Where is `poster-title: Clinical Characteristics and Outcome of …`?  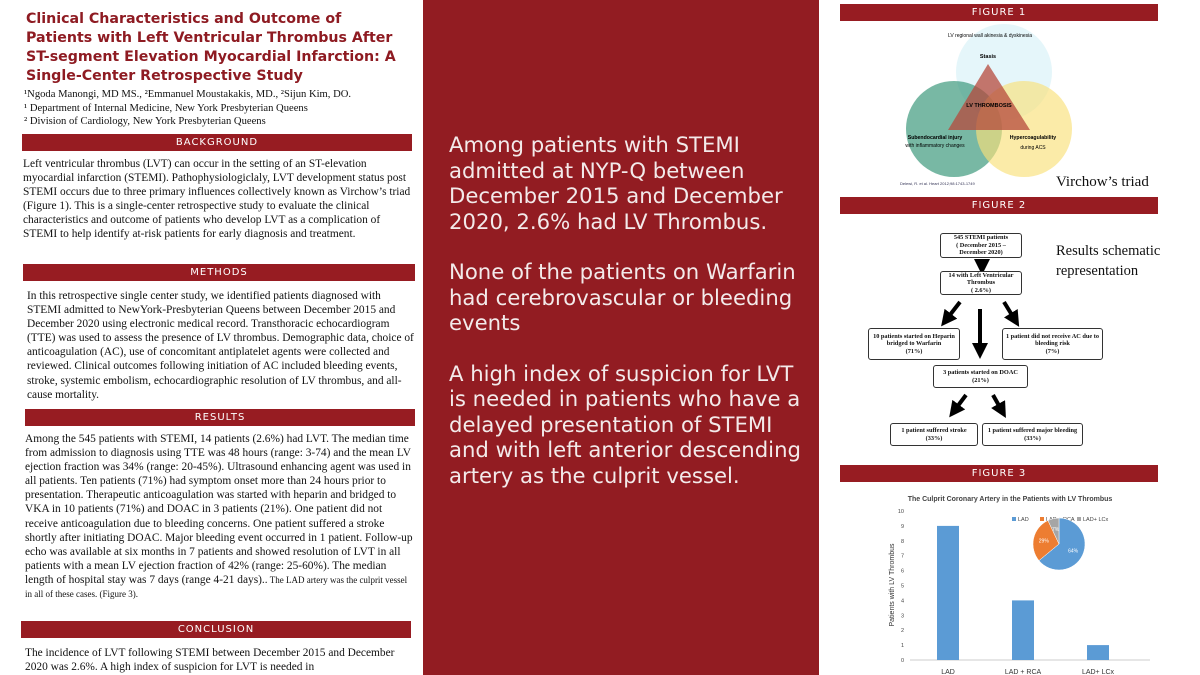 poster-title: Clinical Characteristics and Outcome of … is located at coordinates (211, 47).